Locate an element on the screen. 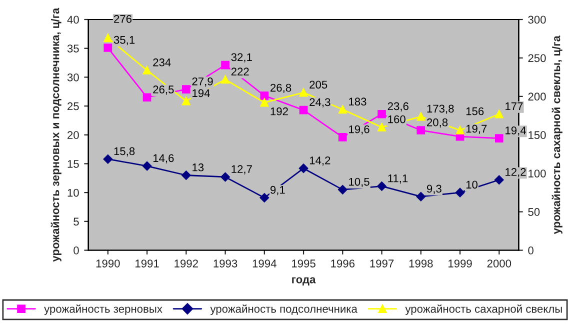 This screenshot has height=325, width=570. y2-tick-label: 150 is located at coordinates (537, 135).